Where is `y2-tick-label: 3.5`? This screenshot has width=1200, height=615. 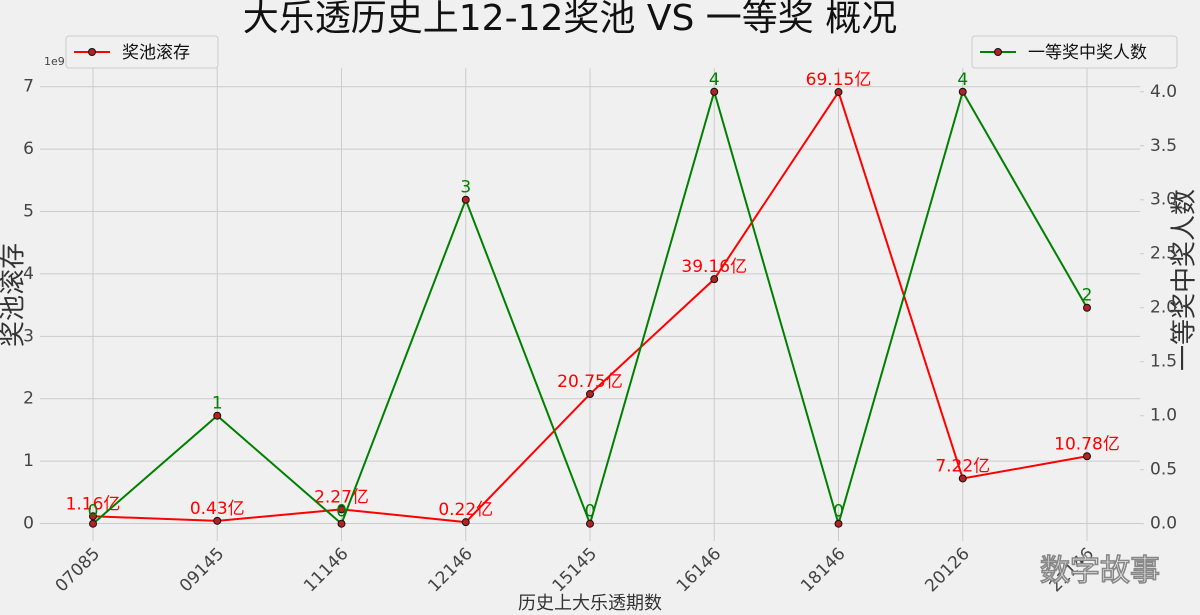
y2-tick-label: 3.5 is located at coordinates (1163, 146).